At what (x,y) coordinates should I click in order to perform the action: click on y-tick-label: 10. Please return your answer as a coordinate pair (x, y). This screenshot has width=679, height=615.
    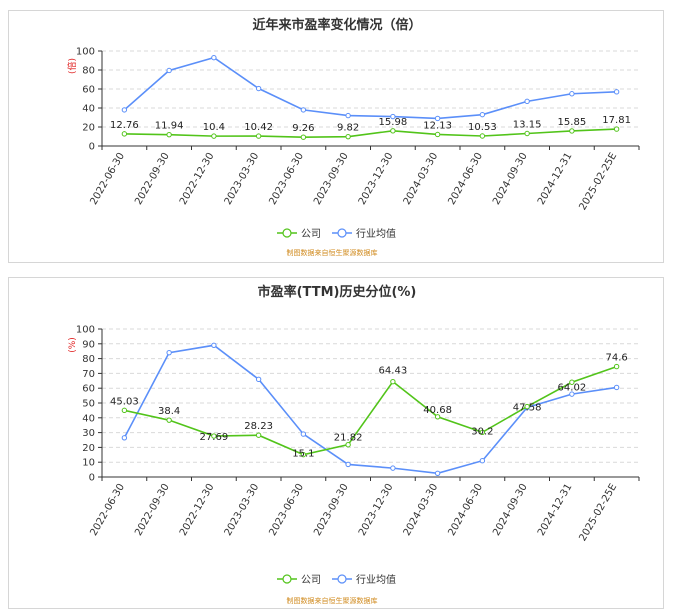
    Looking at the image, I should click on (88, 463).